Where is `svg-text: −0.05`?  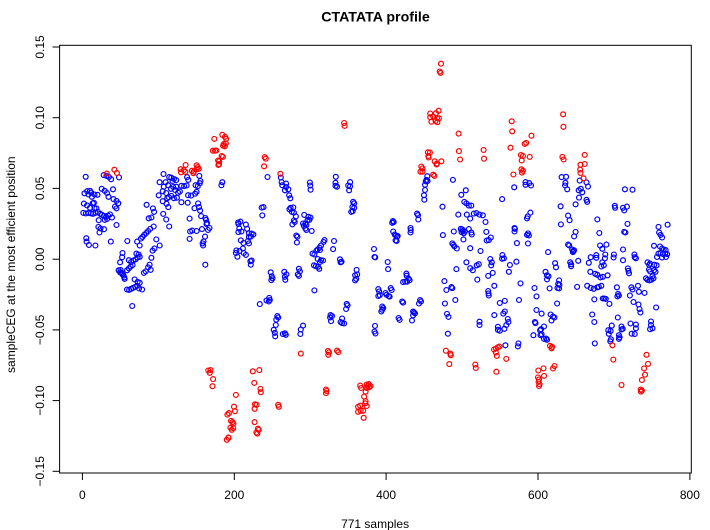 svg-text: −0.05 is located at coordinates (40, 329).